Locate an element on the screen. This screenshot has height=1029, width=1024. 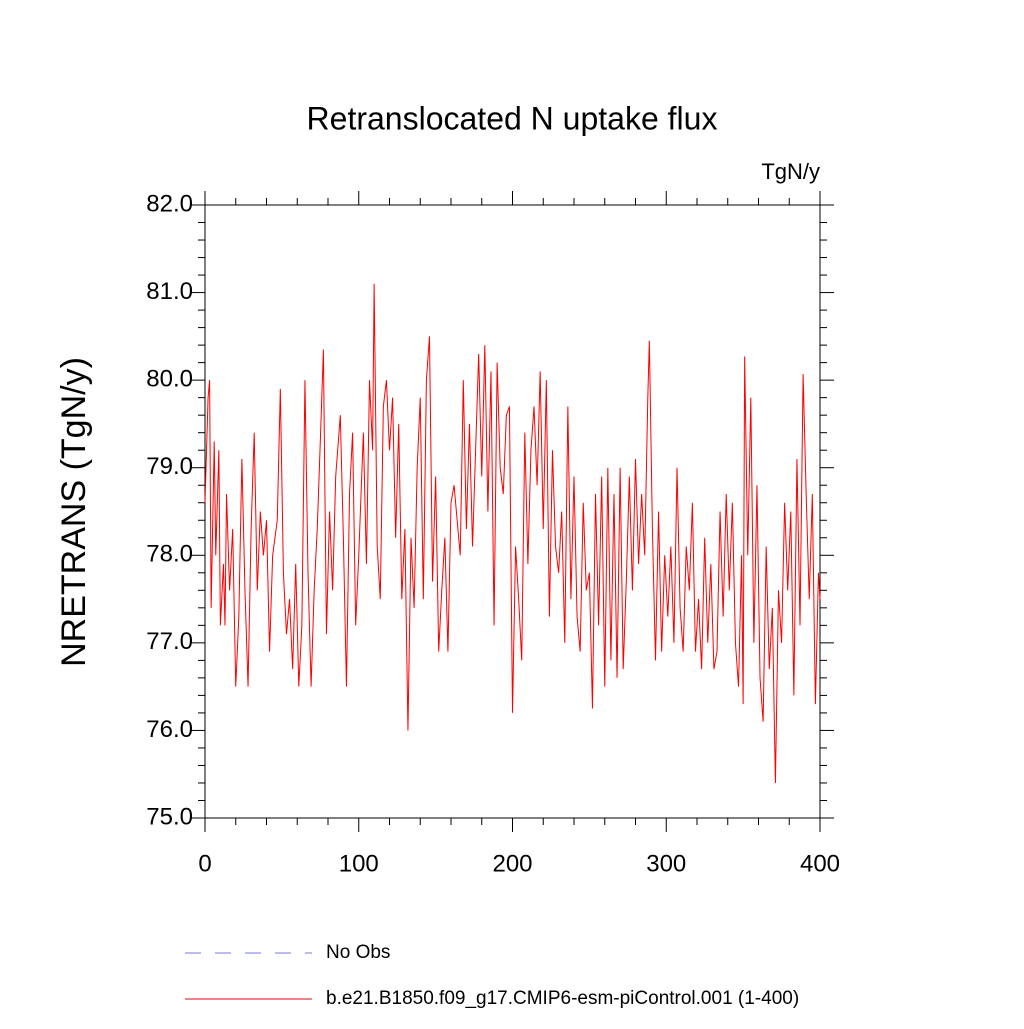
y-axis-label: NRETRANS (TgN/y) is located at coordinates (74, 512).